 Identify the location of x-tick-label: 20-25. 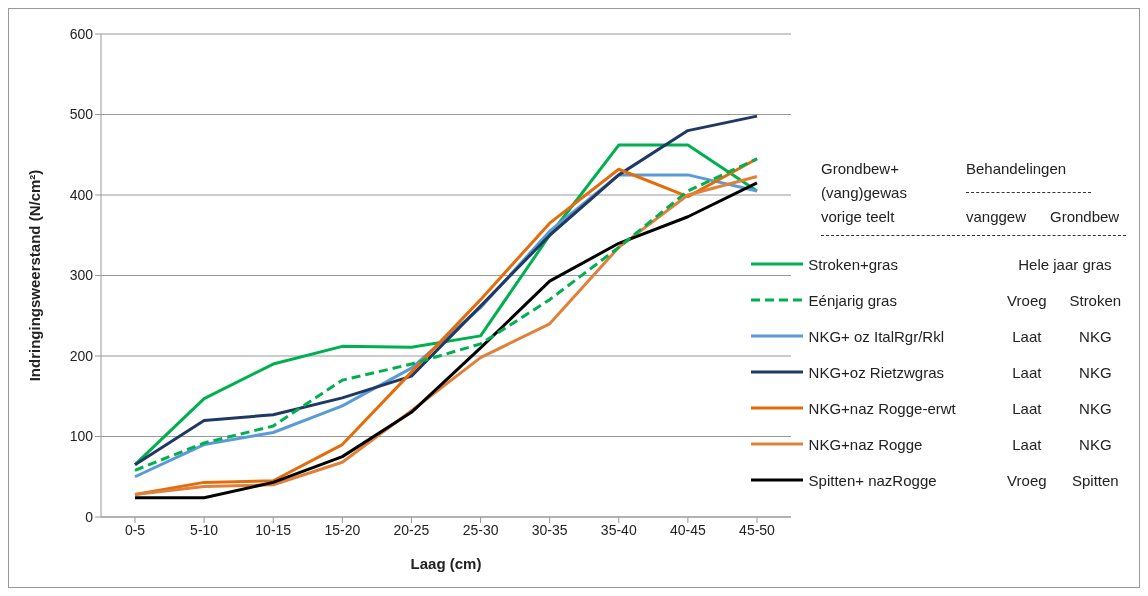
(411, 529).